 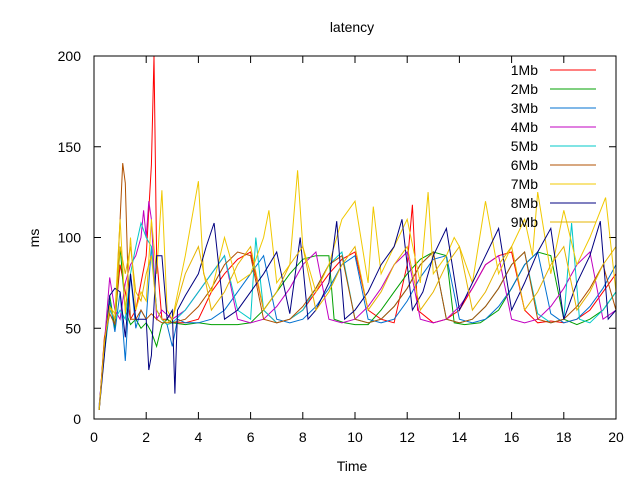 I want to click on y-axis-label: ms, so click(x=34, y=238).